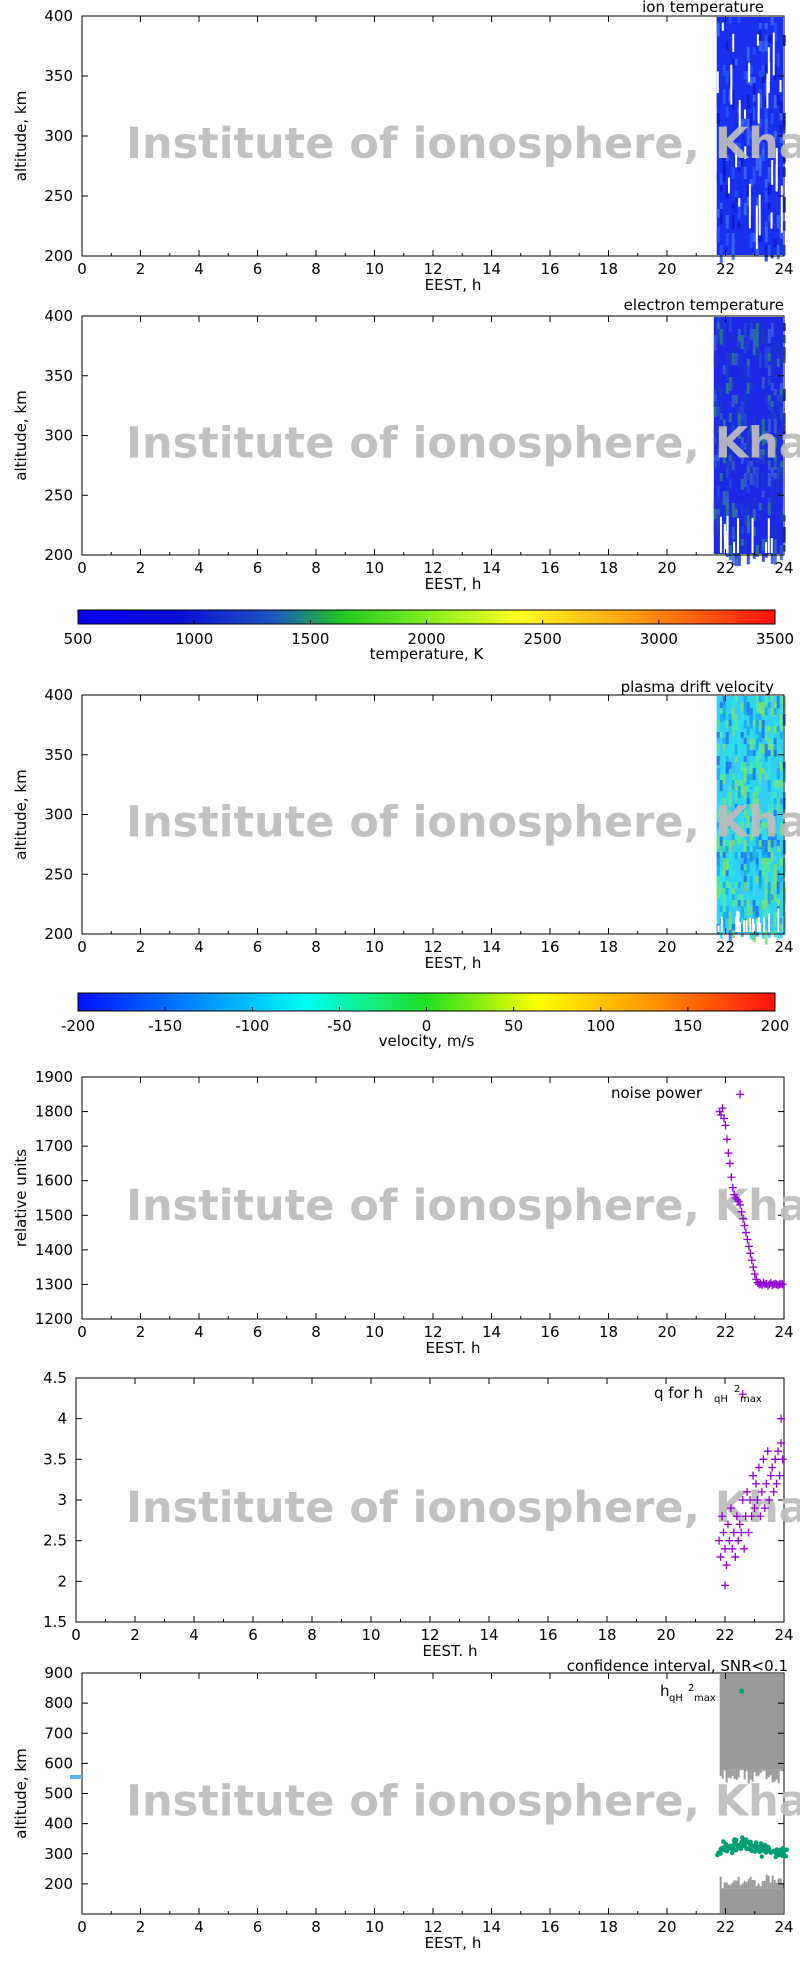 This screenshot has height=1963, width=800. What do you see at coordinates (608, 1927) in the screenshot?
I see `hqh2max-confidence-xtick-label: 18` at bounding box center [608, 1927].